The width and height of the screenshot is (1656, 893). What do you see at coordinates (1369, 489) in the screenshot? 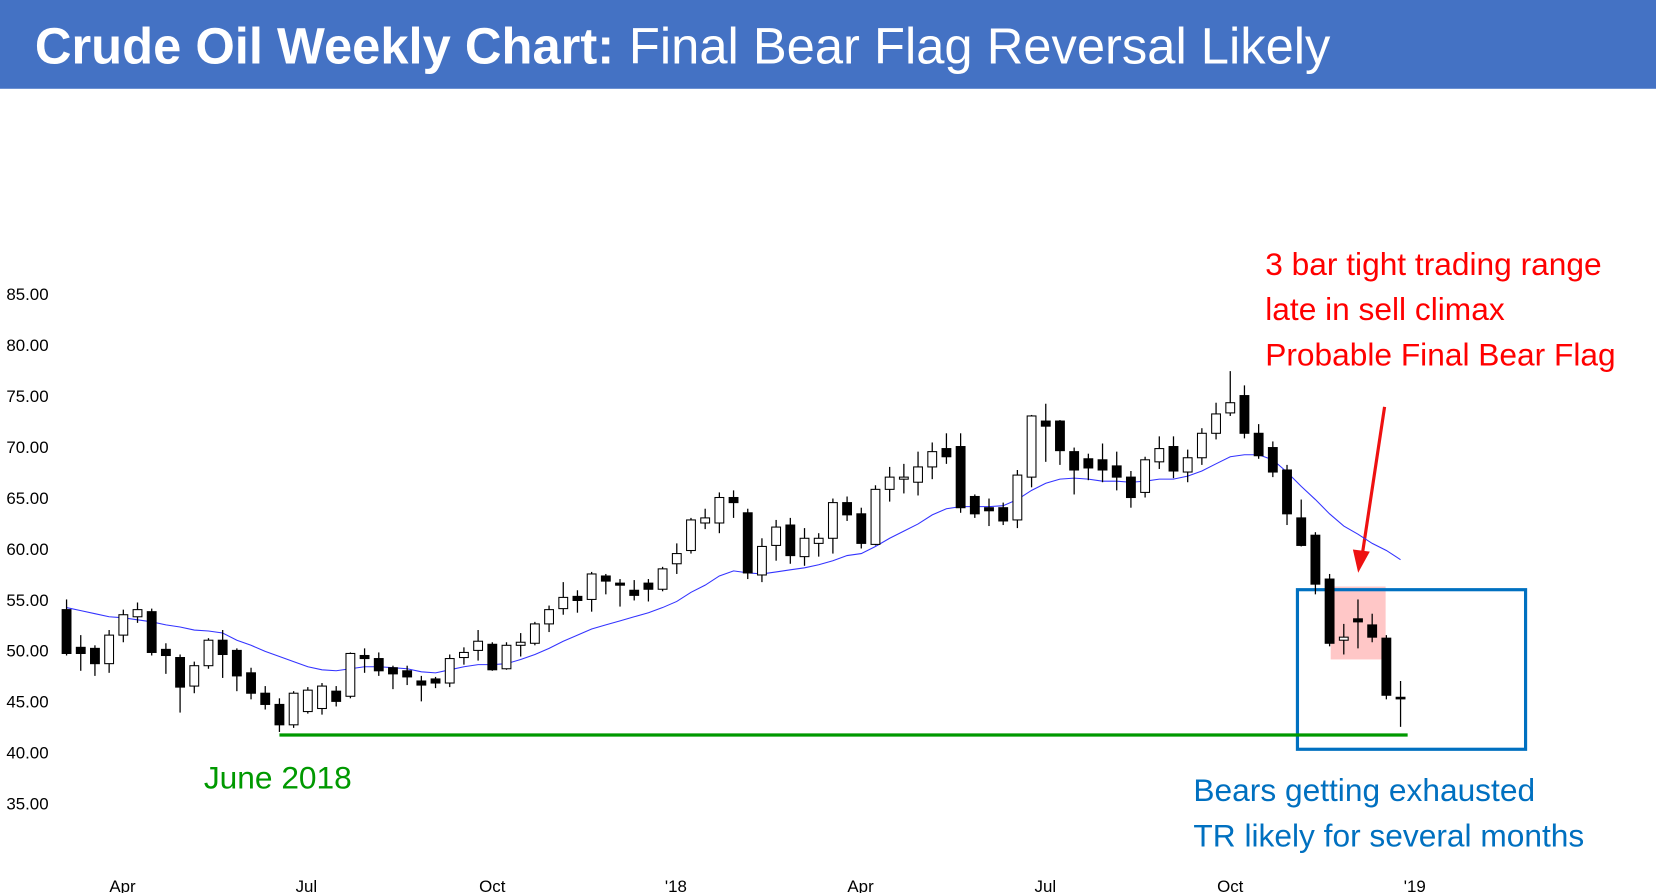
I see `arrow` at bounding box center [1369, 489].